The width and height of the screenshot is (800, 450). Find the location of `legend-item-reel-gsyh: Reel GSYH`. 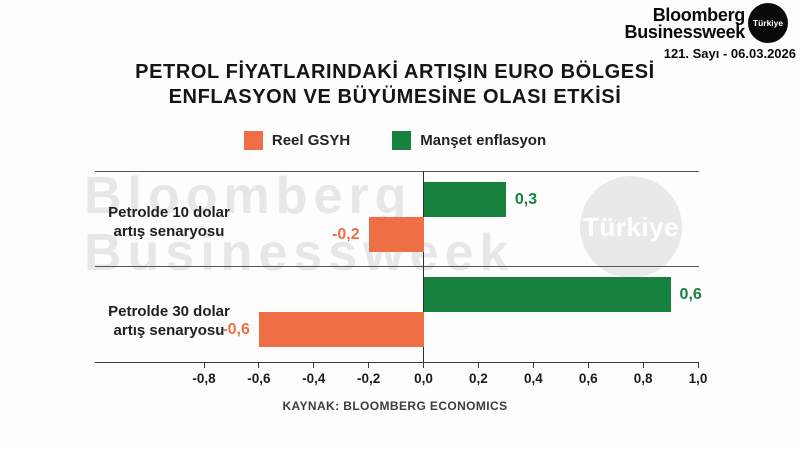

legend-item-reel-gsyh: Reel GSYH is located at coordinates (297, 140).